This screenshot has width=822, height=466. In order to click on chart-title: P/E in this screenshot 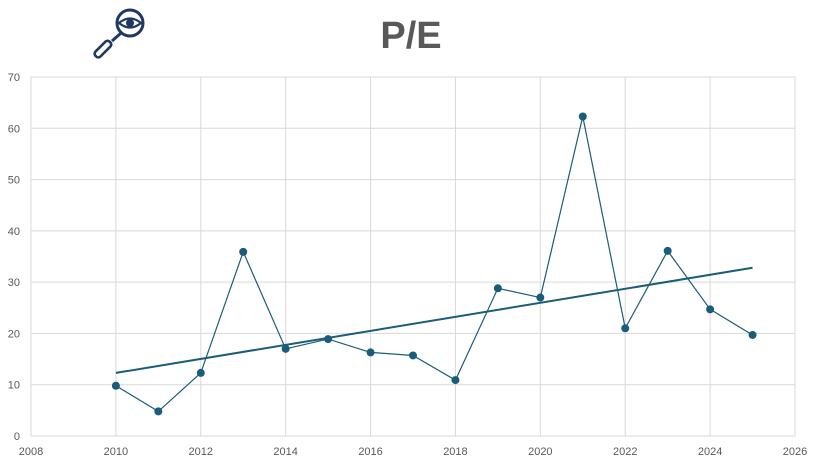, I will do `click(411, 36)`.